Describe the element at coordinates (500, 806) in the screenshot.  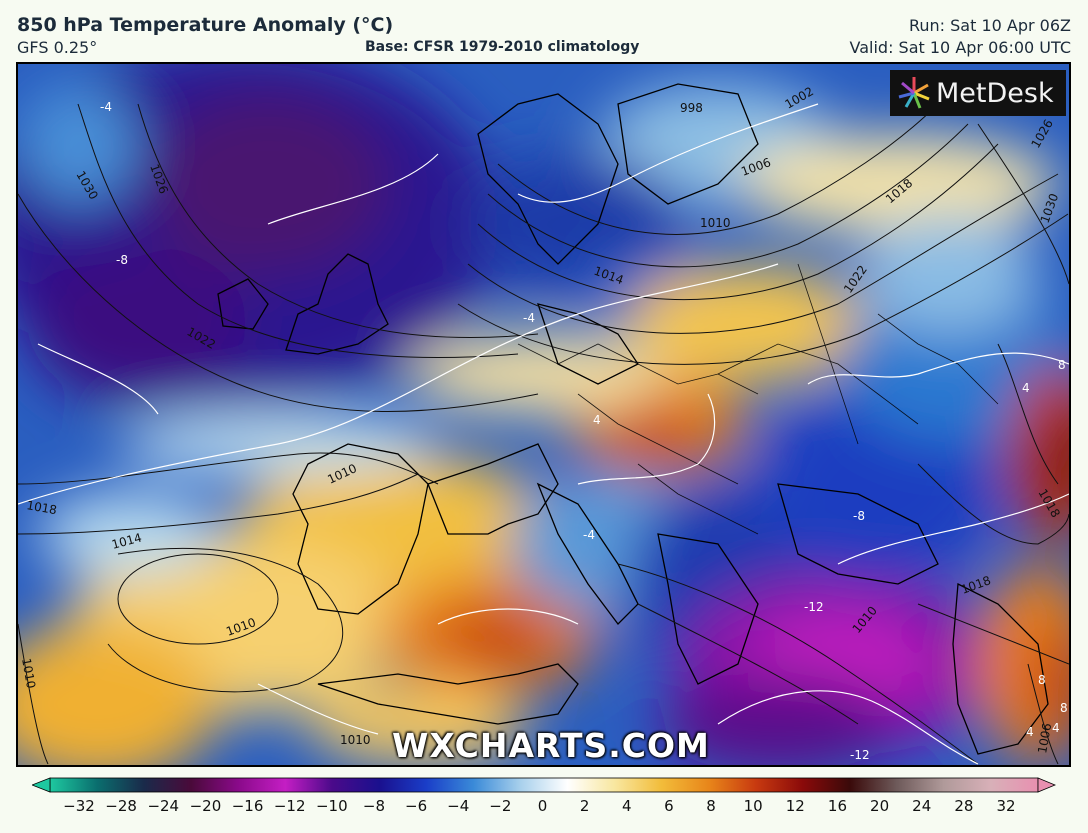
I see `color-scale-tick-label: −2` at that location.